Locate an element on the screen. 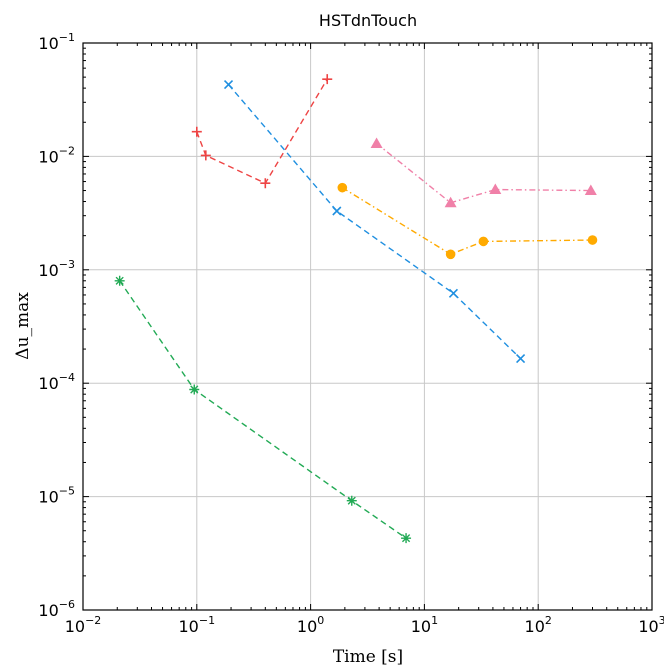 The width and height of the screenshot is (664, 669). y-tick-label: 10⁻³ is located at coordinates (56, 269).